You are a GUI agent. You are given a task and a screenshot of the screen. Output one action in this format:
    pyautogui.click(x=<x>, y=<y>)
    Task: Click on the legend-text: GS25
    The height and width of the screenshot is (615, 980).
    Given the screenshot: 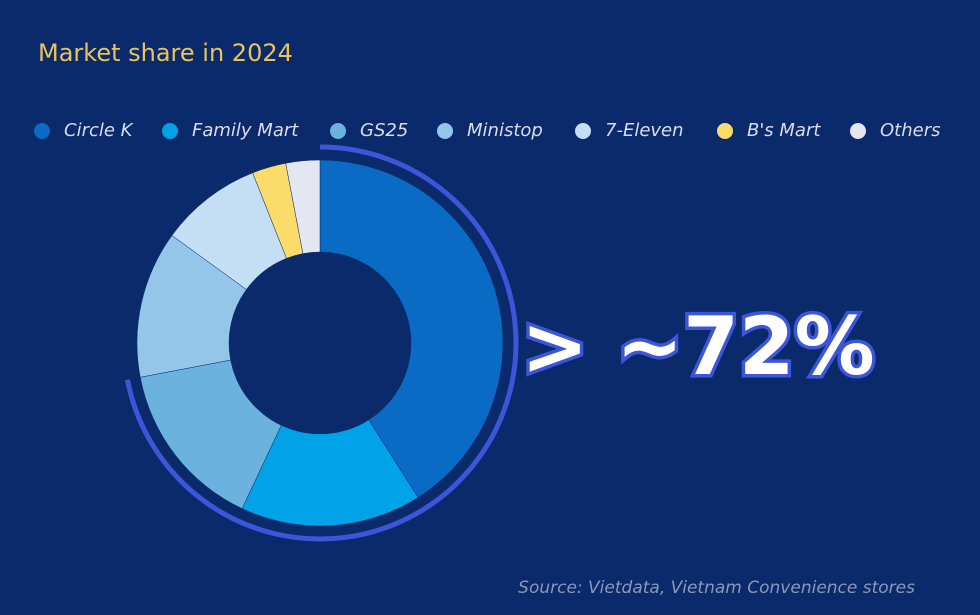 What is the action you would take?
    pyautogui.click(x=384, y=130)
    